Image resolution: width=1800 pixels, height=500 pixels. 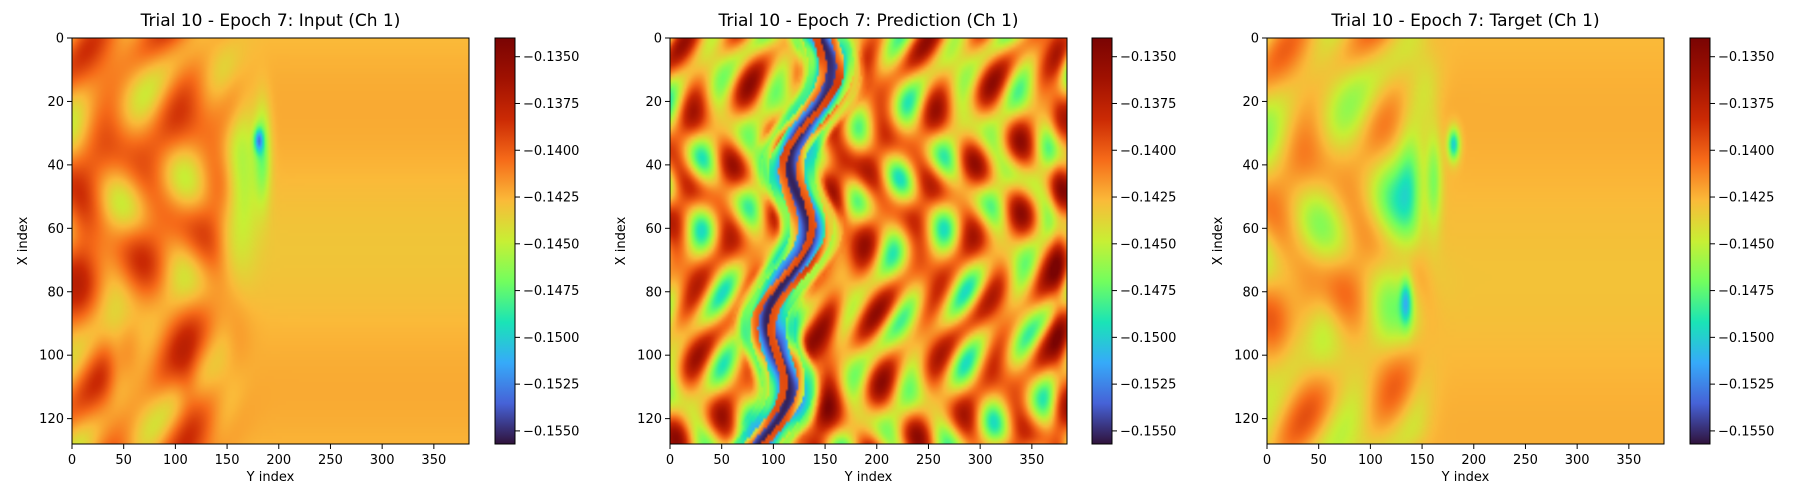 What do you see at coordinates (270, 21) in the screenshot?
I see `panel-title: Trial 10 - Epoch 7: Input (Ch 1)` at bounding box center [270, 21].